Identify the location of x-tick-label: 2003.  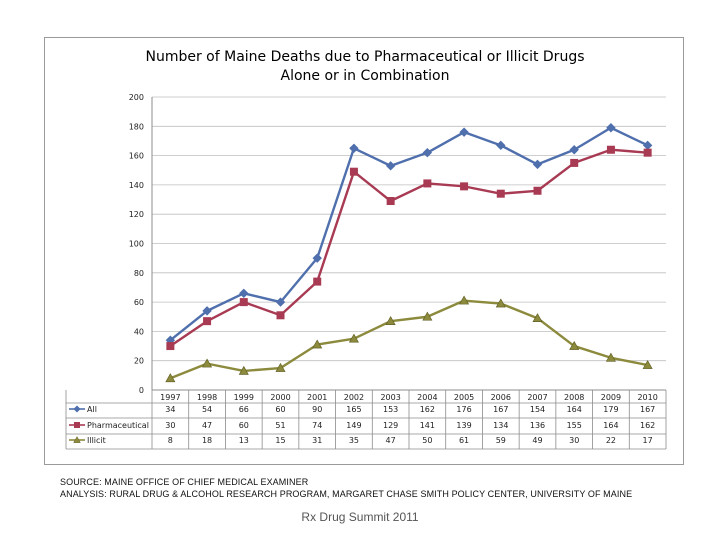
(390, 397).